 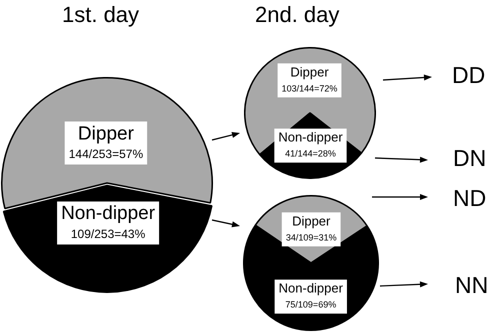 I want to click on data-label: 34/109=31%, so click(x=311, y=237).